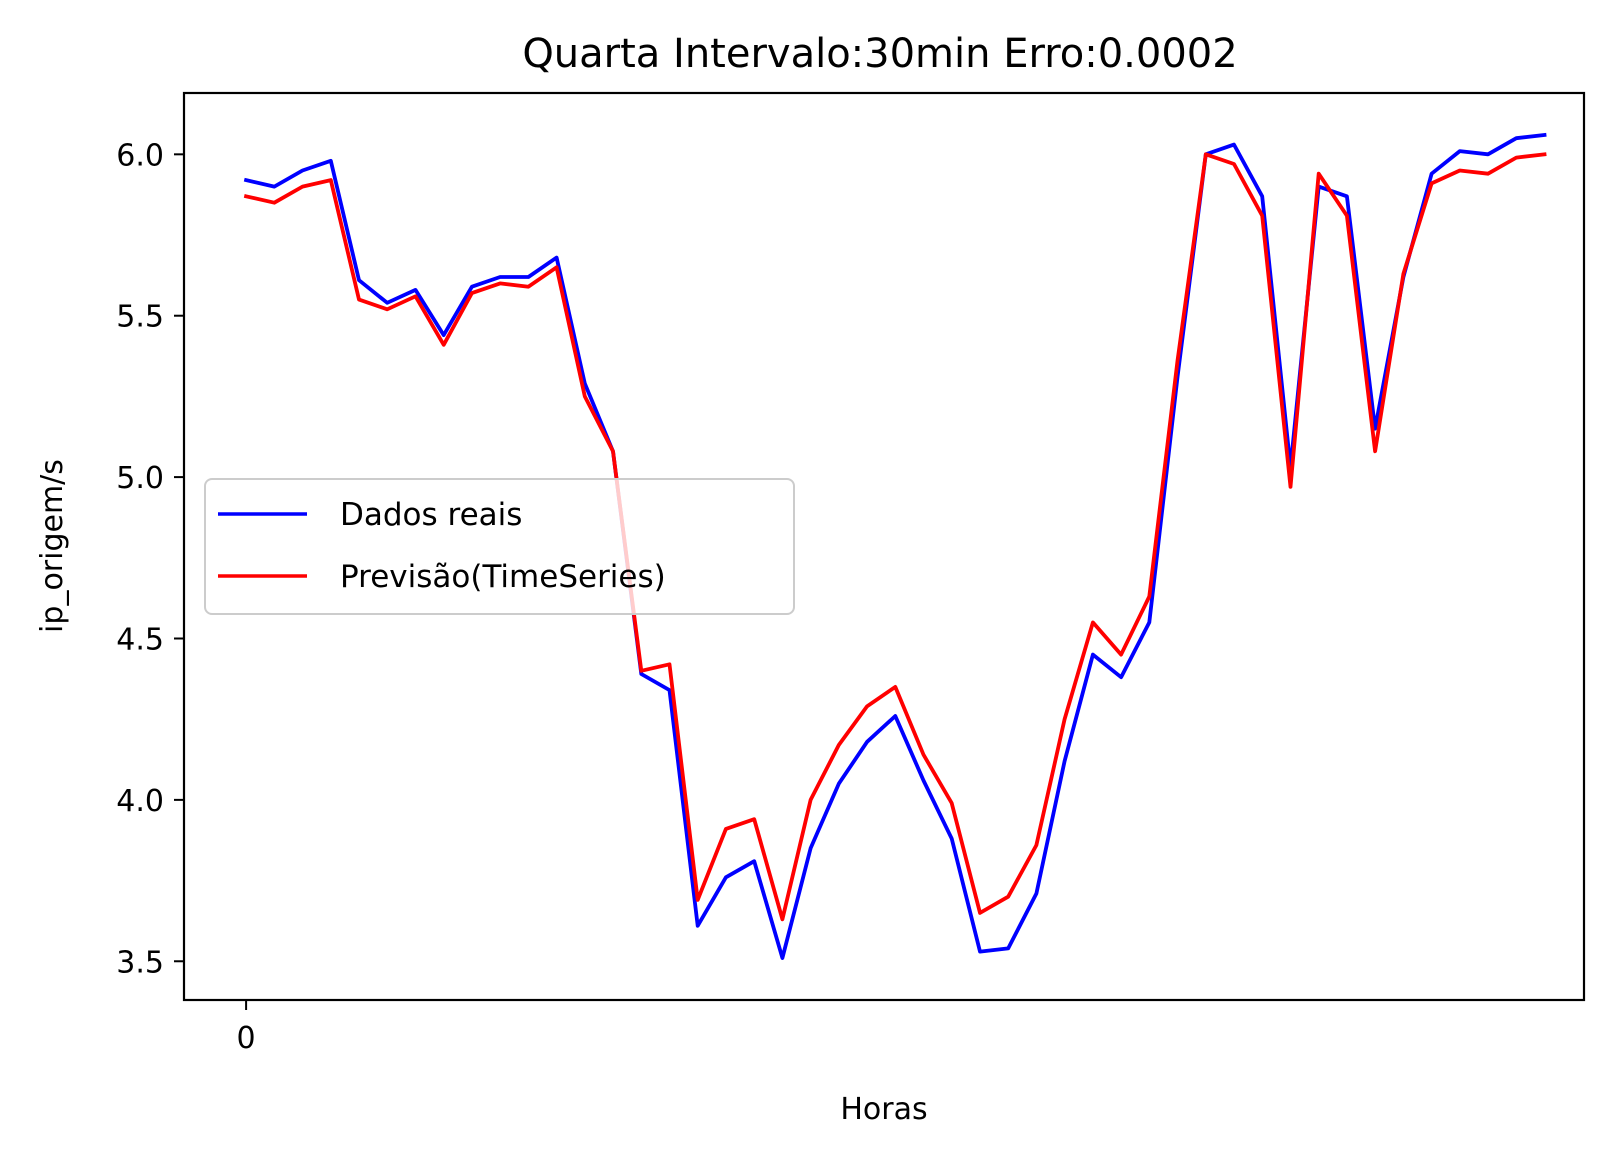  I want to click on x-axis-label: Horas, so click(883, 1109).